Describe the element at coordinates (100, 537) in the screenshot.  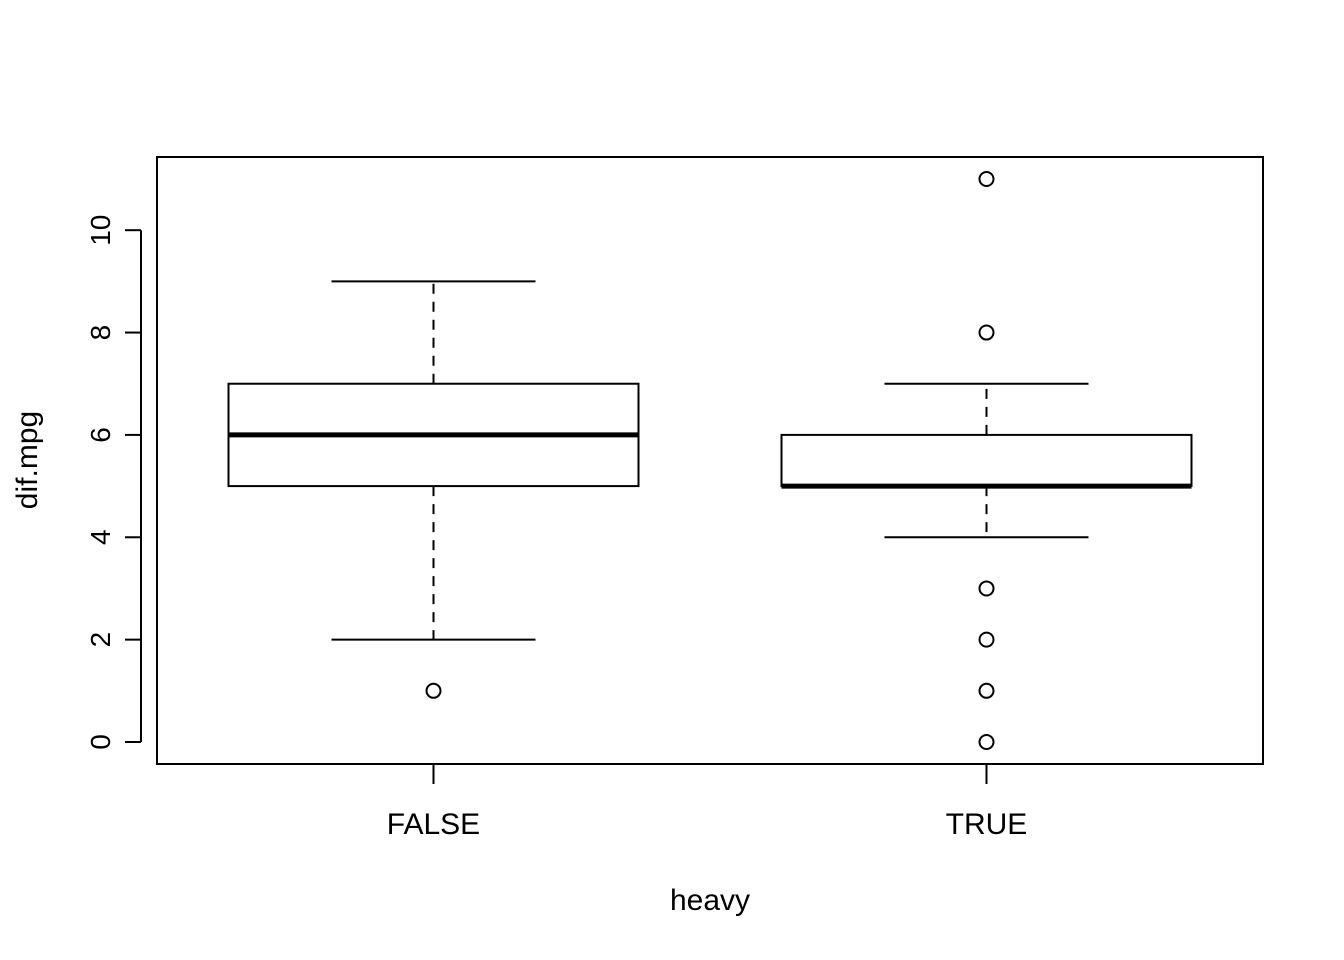
I see `y-tick-label: 4` at that location.